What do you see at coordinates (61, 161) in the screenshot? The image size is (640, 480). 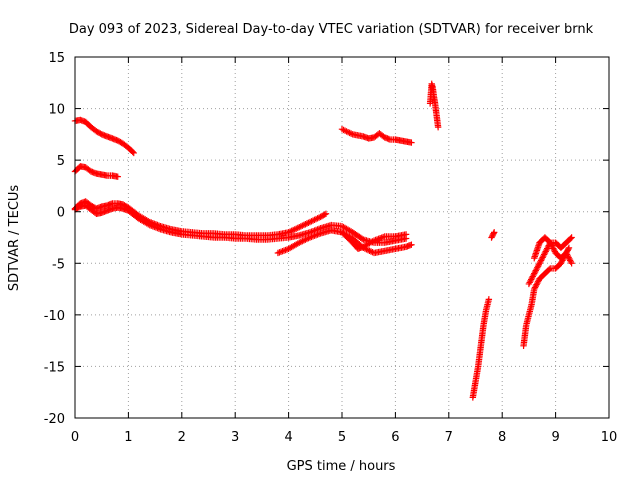 I see `y-tick-label: 5` at bounding box center [61, 161].